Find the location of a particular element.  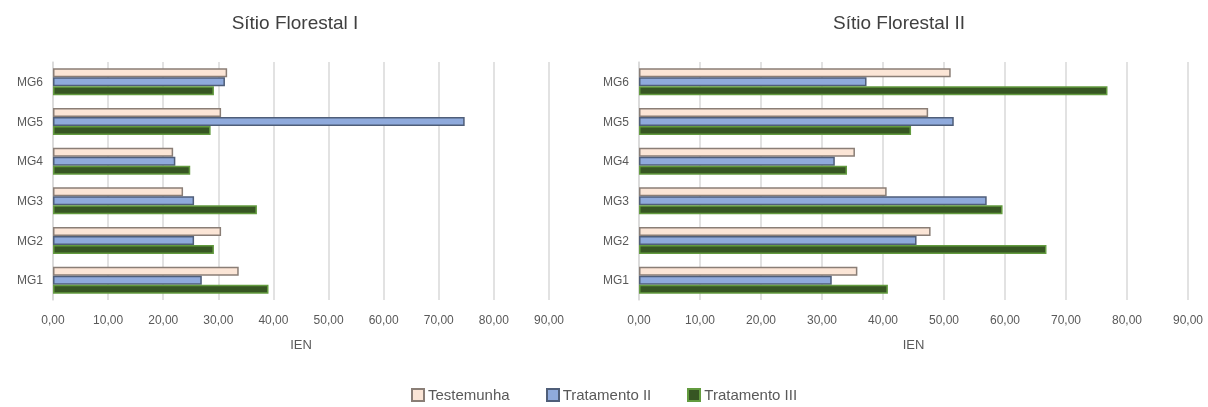

legend-label: Tratamento II is located at coordinates (607, 394).